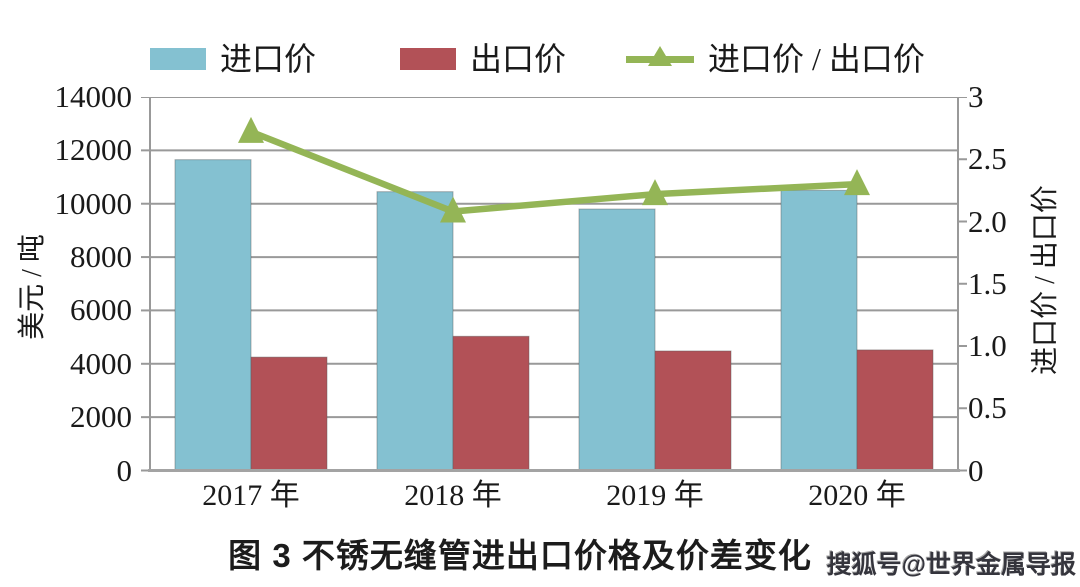  What do you see at coordinates (857, 495) in the screenshot?
I see `x-axis-label: 2020 年` at bounding box center [857, 495].